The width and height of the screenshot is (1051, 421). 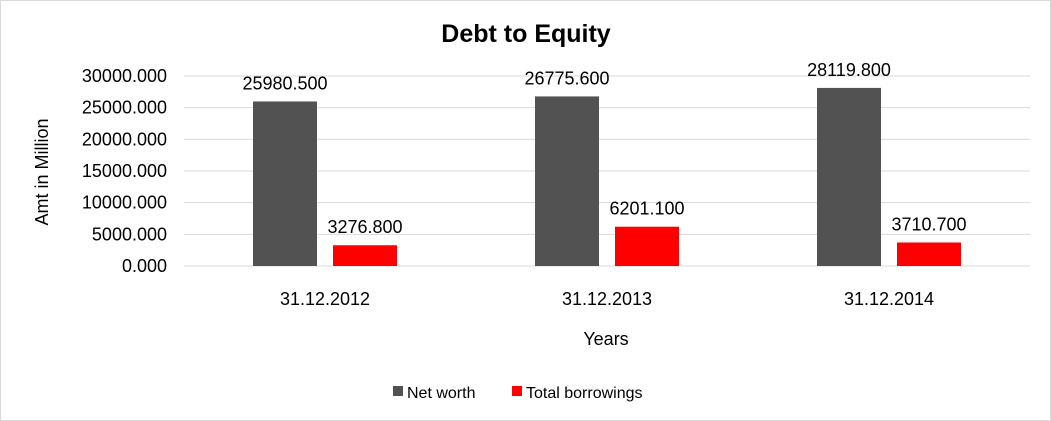 What do you see at coordinates (284, 83) in the screenshot?
I see `data-label: 25980.500` at bounding box center [284, 83].